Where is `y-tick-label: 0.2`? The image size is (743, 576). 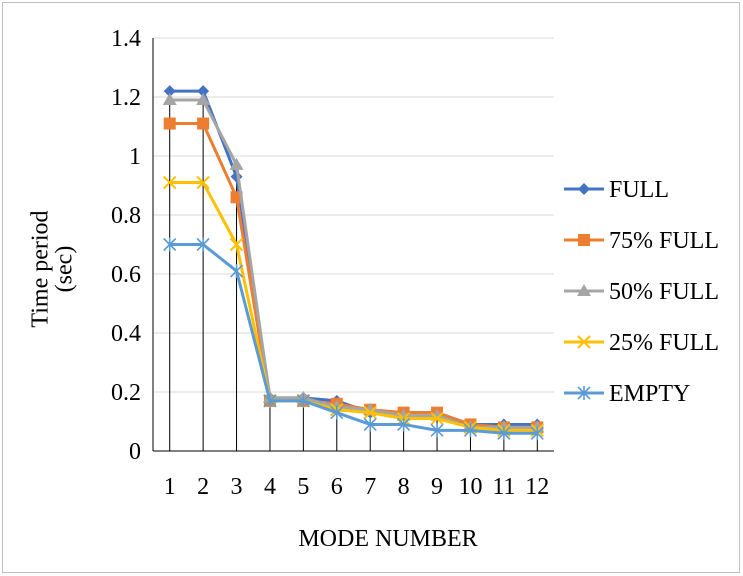 y-tick-label: 0.2 is located at coordinates (126, 393).